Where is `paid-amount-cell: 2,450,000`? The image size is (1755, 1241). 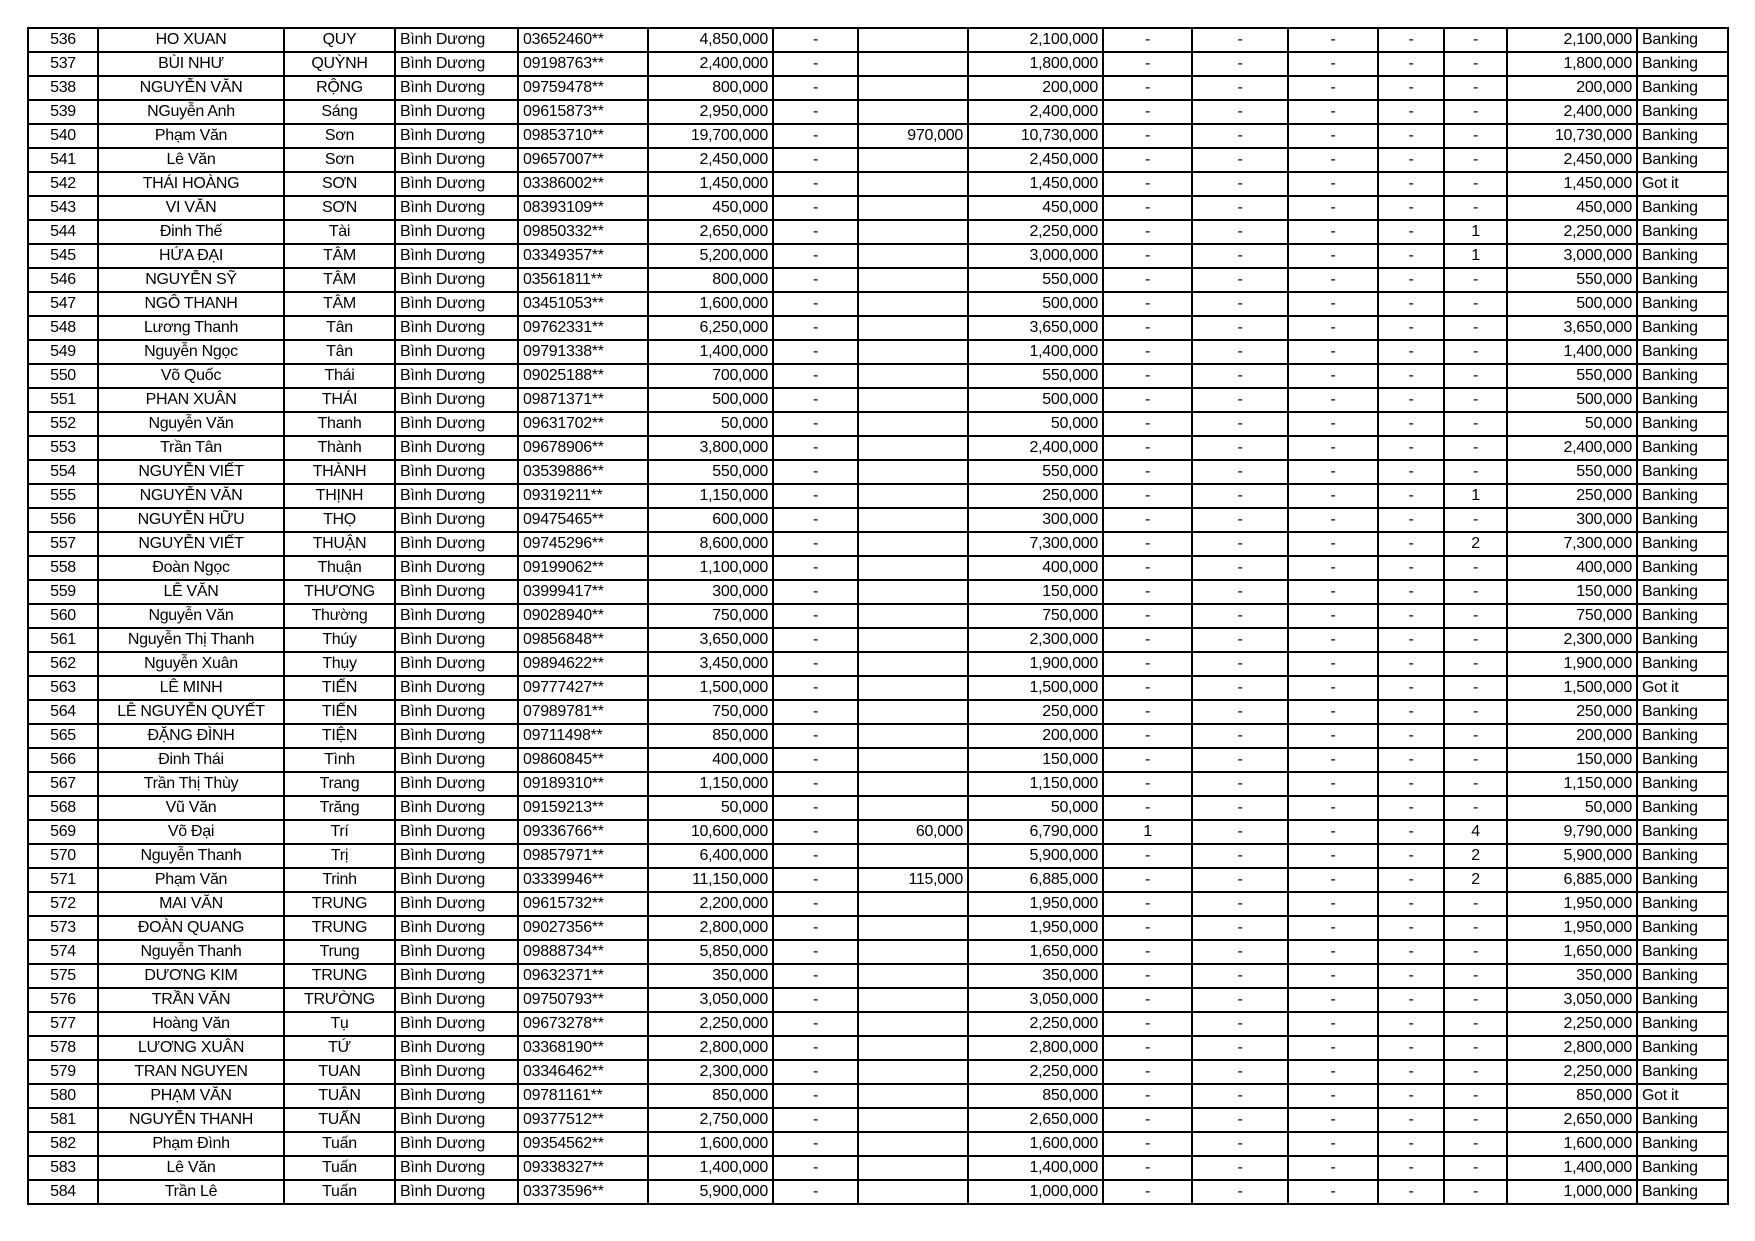
paid-amount-cell: 2,450,000 is located at coordinates (1035, 160).